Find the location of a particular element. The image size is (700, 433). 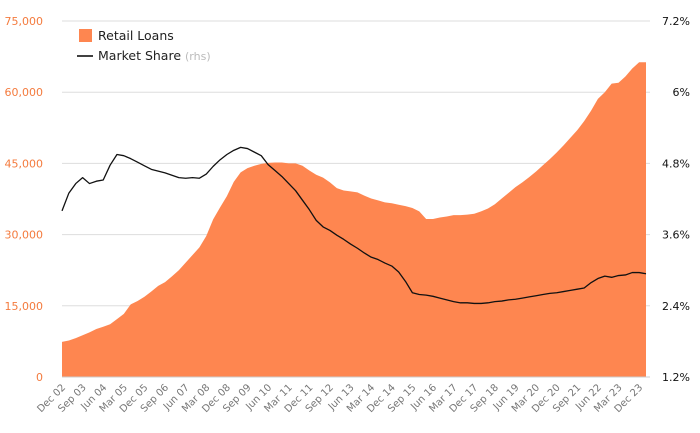

left-tick-label: 60,000 is located at coordinates (24, 92).